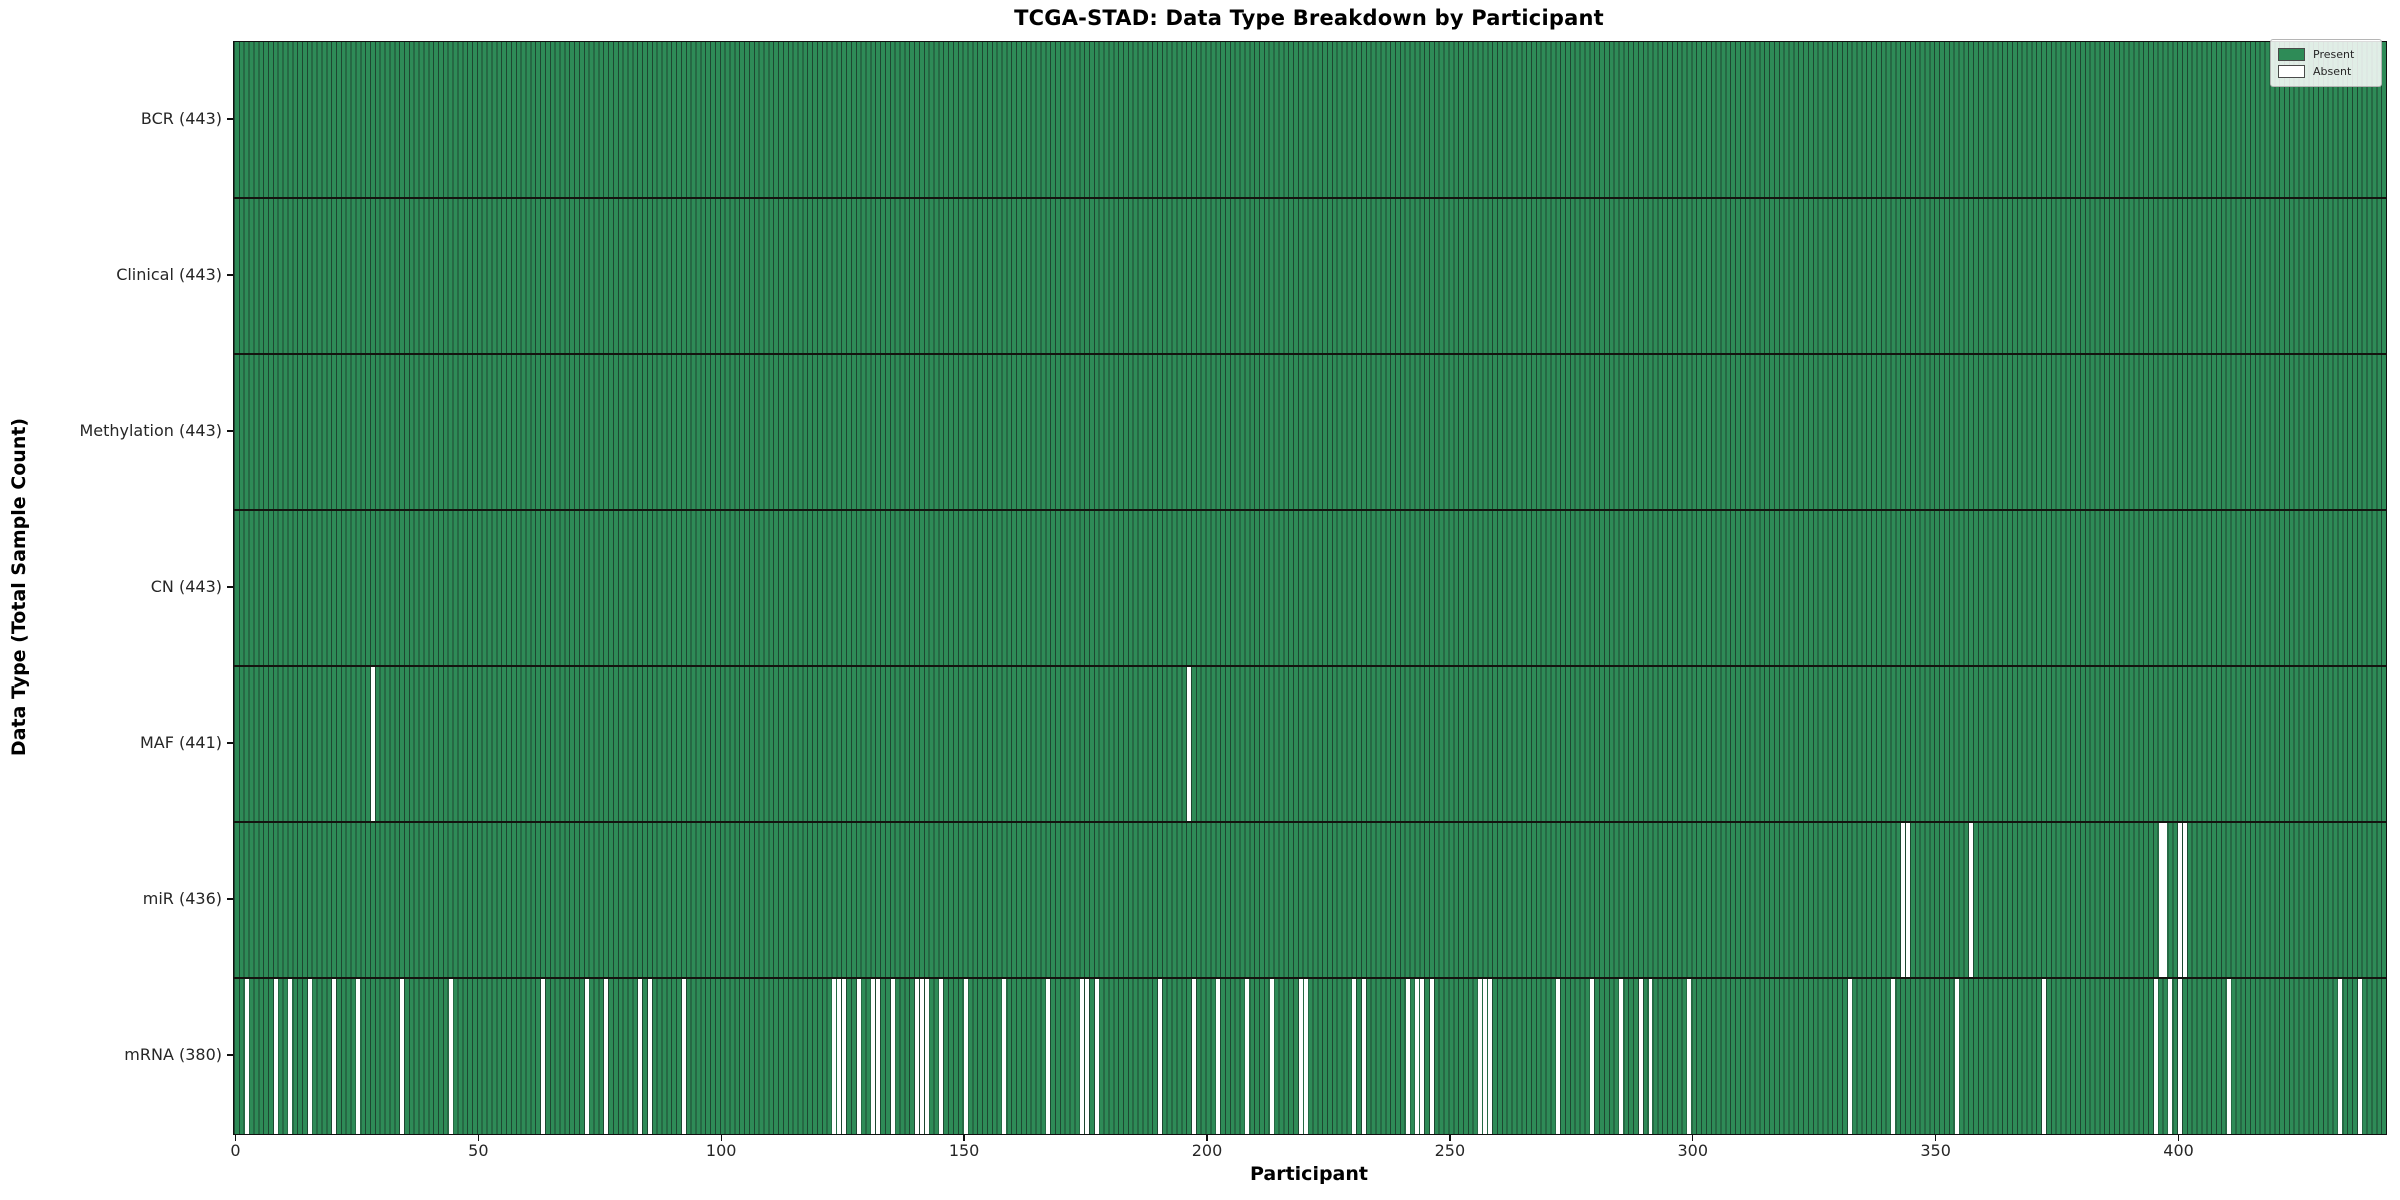  What do you see at coordinates (1310, 276) in the screenshot?
I see `row-clinical` at bounding box center [1310, 276].